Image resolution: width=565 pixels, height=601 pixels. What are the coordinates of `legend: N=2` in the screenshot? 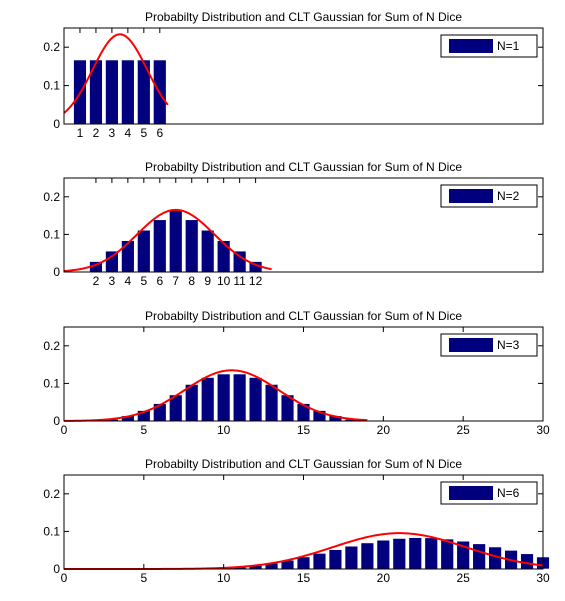 It's located at (489, 196).